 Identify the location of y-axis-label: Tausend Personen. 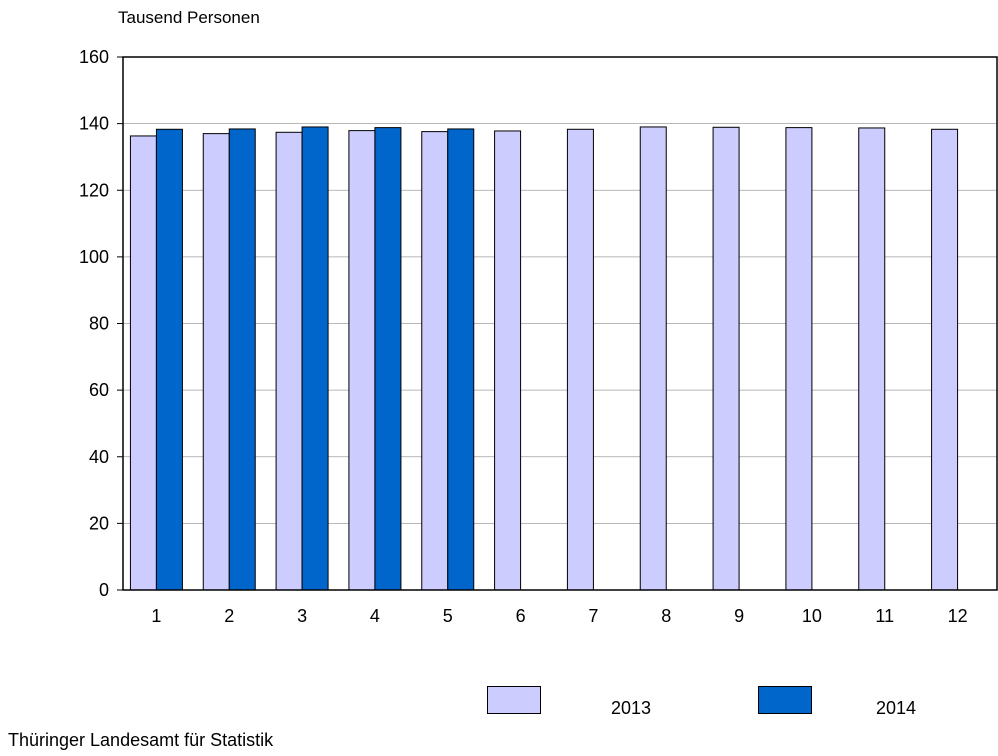
(189, 17).